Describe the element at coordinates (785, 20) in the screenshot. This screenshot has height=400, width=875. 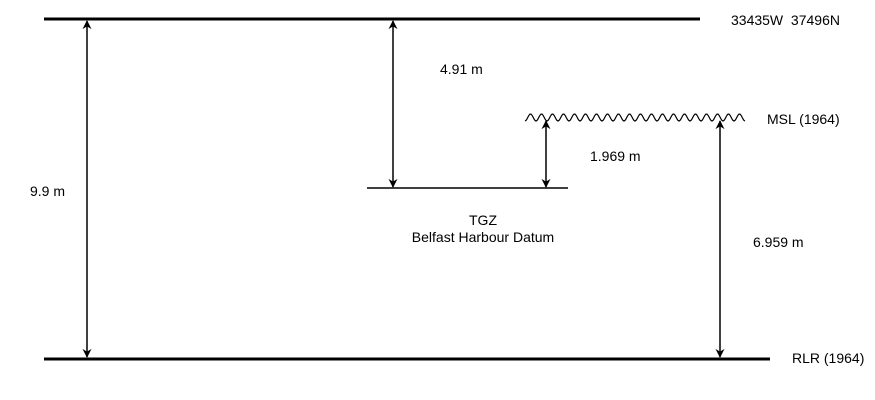
I see `coordinates-label: 33435W 37496N` at that location.